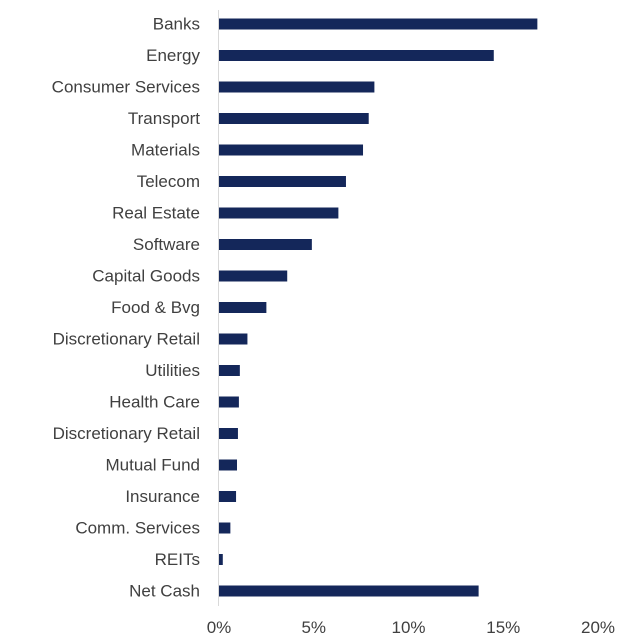  Describe the element at coordinates (313, 627) in the screenshot. I see `x-tick-label: 5%` at that location.